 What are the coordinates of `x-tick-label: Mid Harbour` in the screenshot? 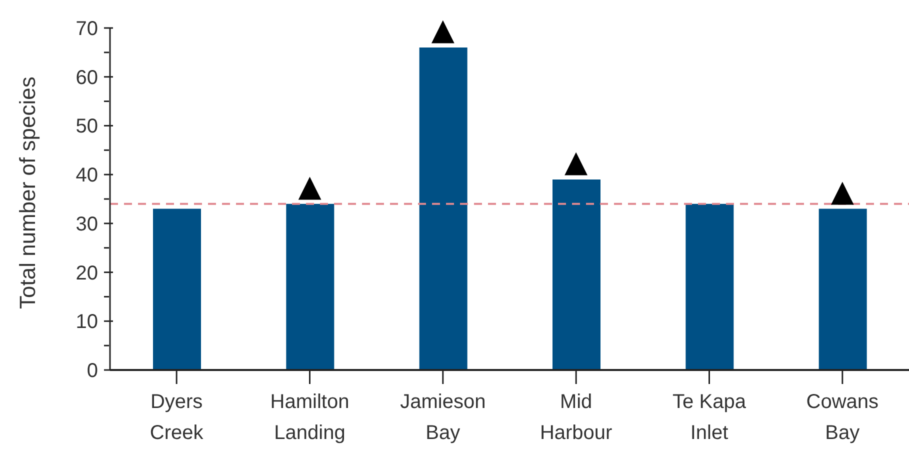 It's located at (576, 417).